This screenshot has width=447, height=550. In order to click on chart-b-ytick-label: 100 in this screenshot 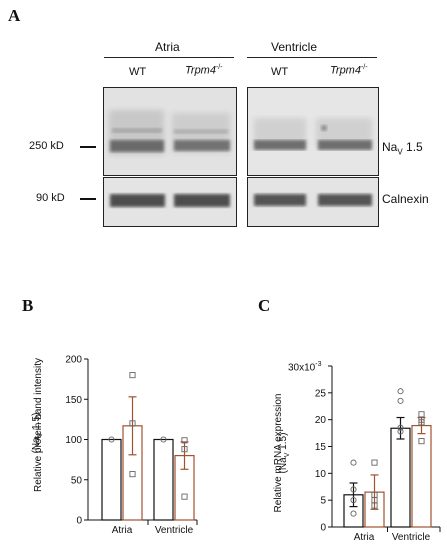, I will do `click(73, 440)`.